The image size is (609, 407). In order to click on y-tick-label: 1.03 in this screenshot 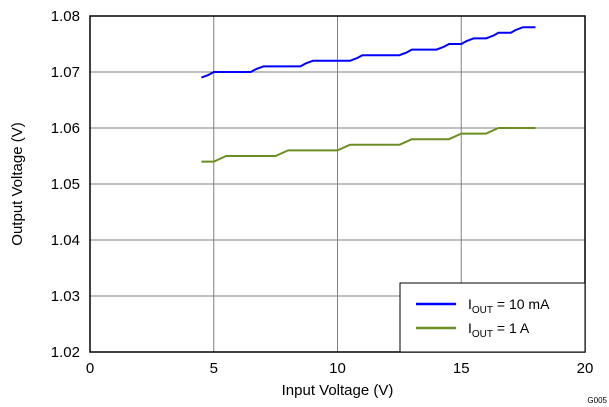, I will do `click(65, 296)`.